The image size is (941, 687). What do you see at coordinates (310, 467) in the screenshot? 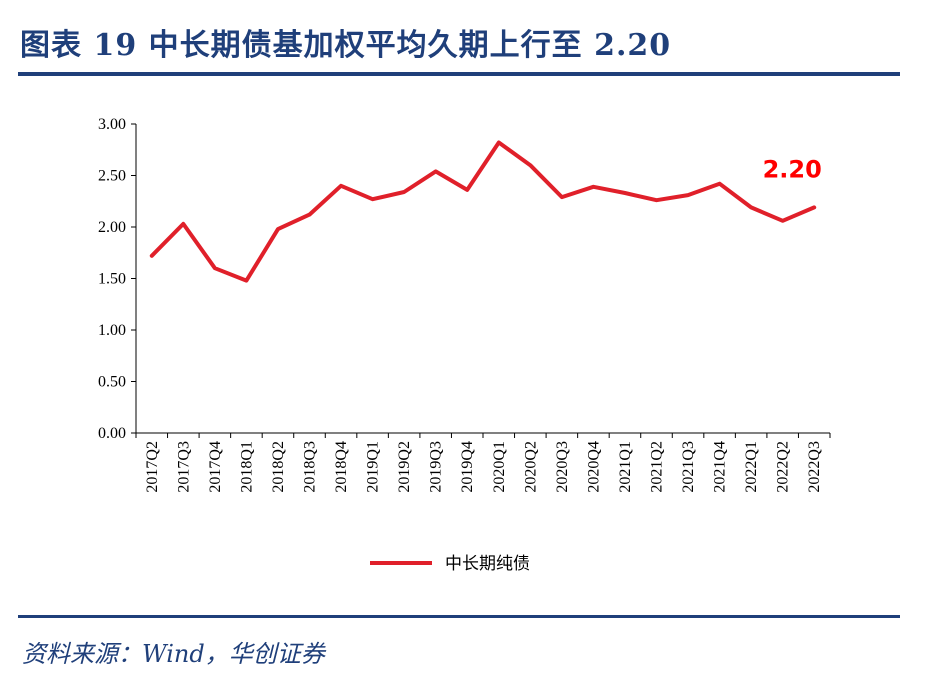
I see `x-tick-label: 2018Q3` at bounding box center [310, 467].